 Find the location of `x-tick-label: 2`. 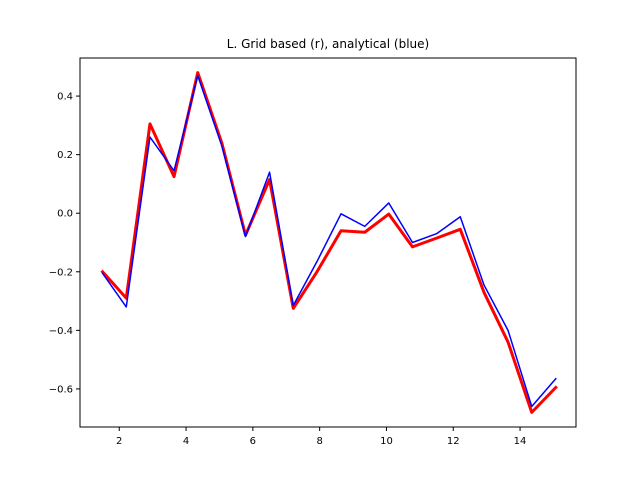

x-tick-label: 2 is located at coordinates (119, 441).